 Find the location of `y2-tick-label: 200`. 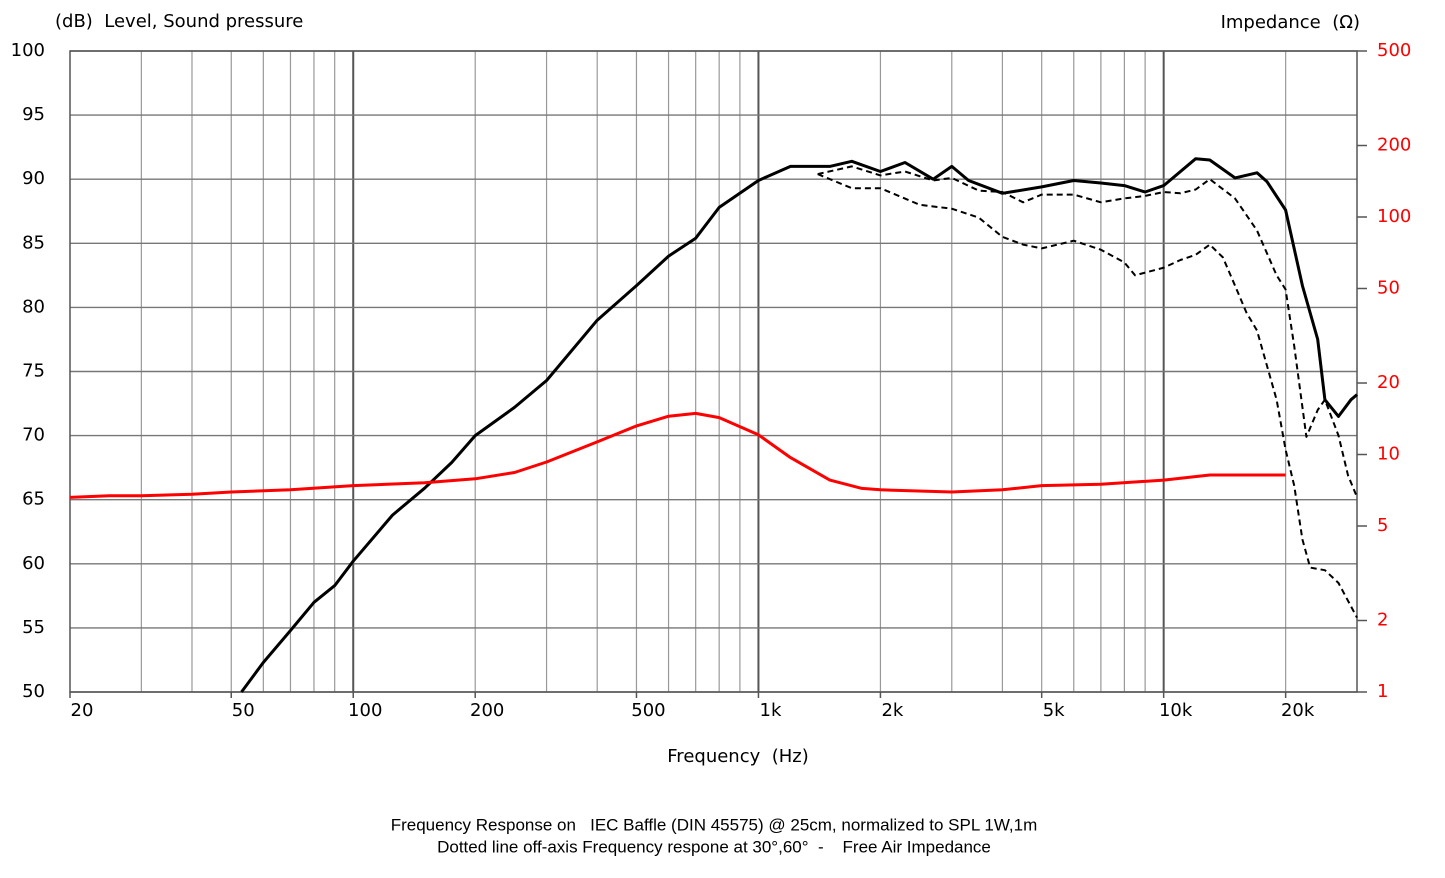

y2-tick-label: 200 is located at coordinates (1394, 145).